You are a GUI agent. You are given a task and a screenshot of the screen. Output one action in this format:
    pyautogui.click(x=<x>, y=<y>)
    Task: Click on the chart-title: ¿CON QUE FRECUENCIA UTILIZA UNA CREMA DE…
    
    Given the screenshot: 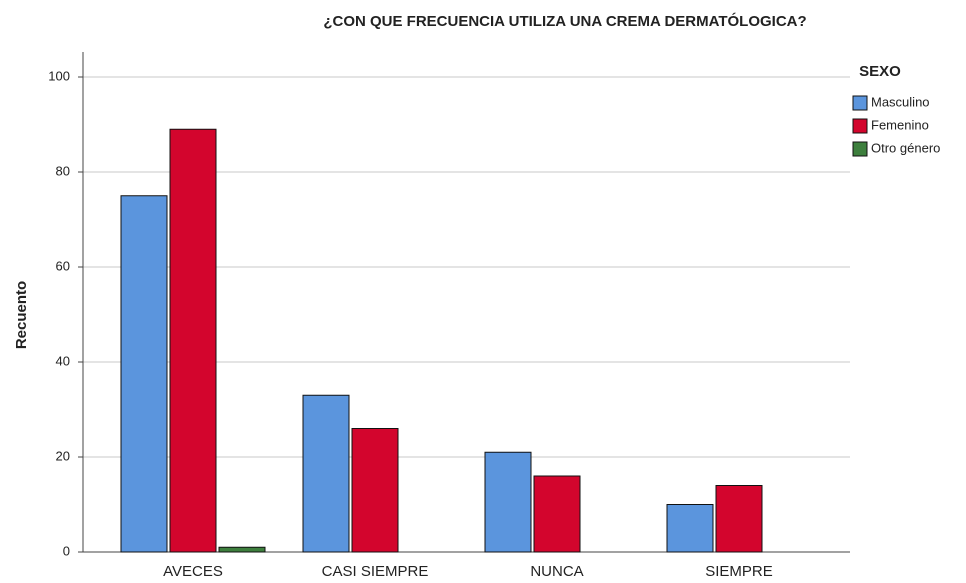 What is the action you would take?
    pyautogui.click(x=564, y=21)
    